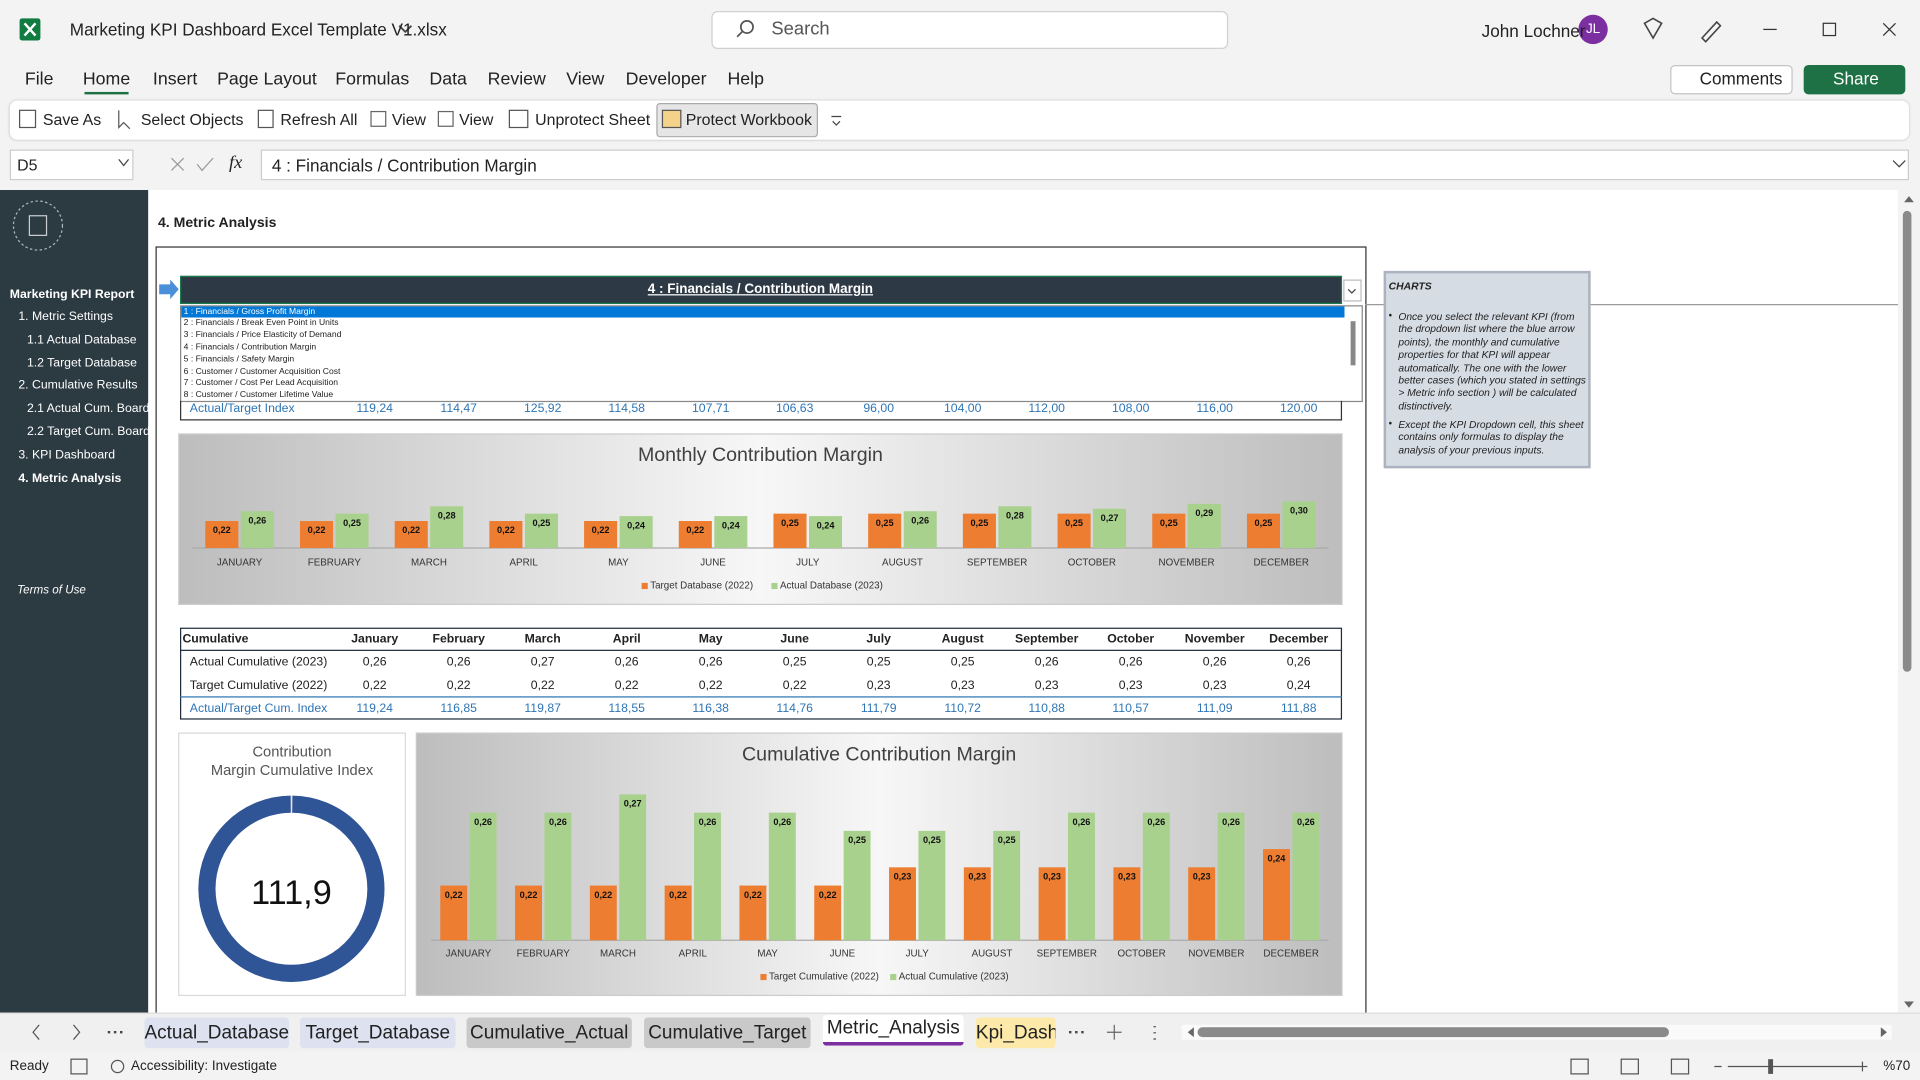 The height and width of the screenshot is (1080, 1920). I want to click on logo, so click(38, 225).